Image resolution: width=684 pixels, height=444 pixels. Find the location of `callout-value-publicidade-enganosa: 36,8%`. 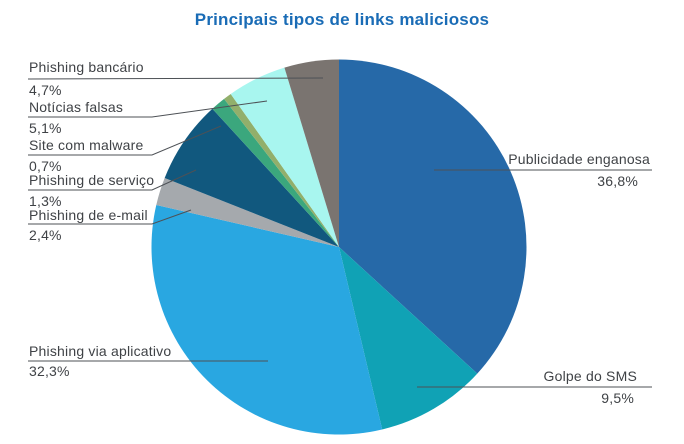

callout-value-publicidade-enganosa: 36,8% is located at coordinates (617, 181).